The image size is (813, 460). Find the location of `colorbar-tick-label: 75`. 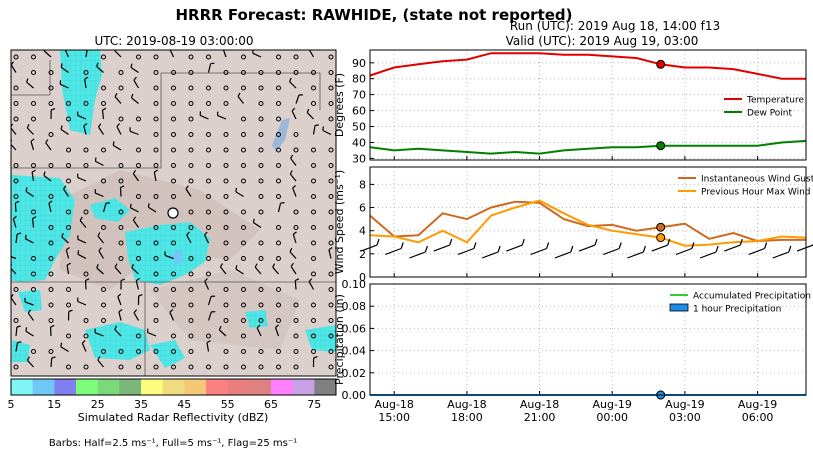

colorbar-tick-label: 75 is located at coordinates (314, 404).